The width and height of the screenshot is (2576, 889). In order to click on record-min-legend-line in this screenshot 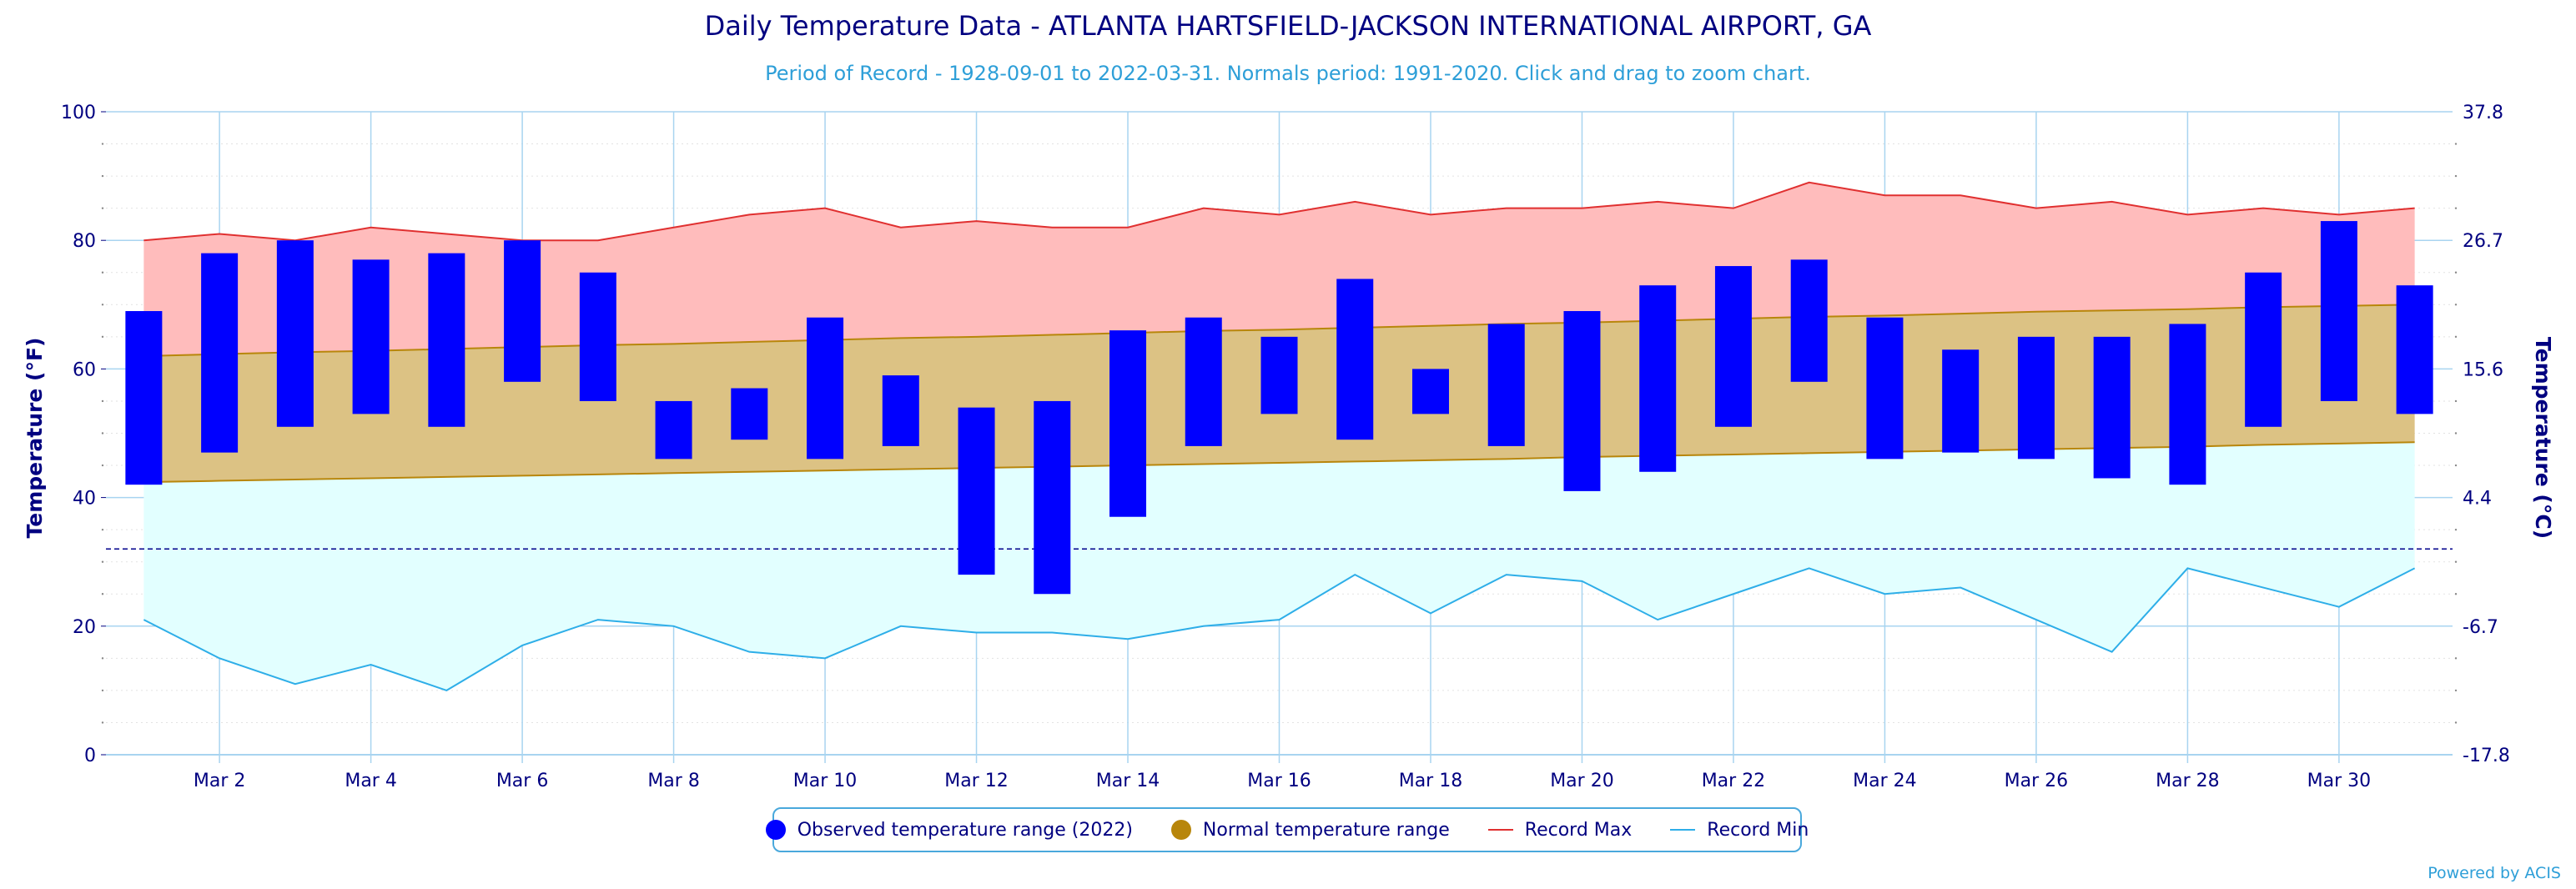, I will do `click(1683, 830)`.